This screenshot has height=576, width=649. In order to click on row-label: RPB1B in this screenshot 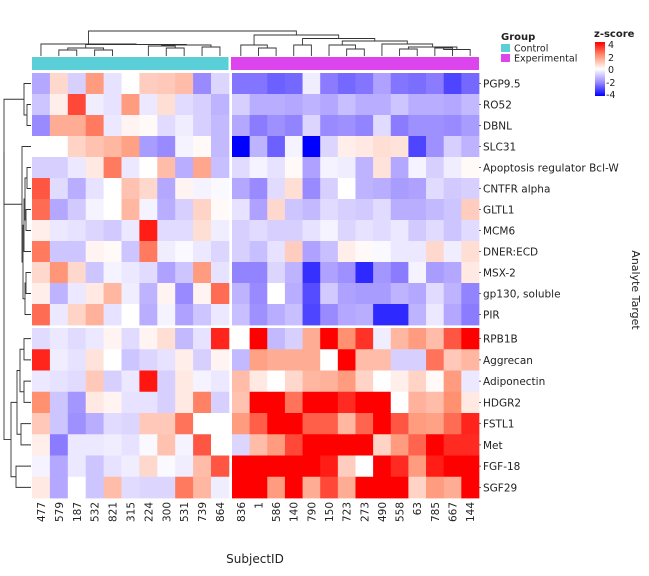, I will do `click(500, 340)`.